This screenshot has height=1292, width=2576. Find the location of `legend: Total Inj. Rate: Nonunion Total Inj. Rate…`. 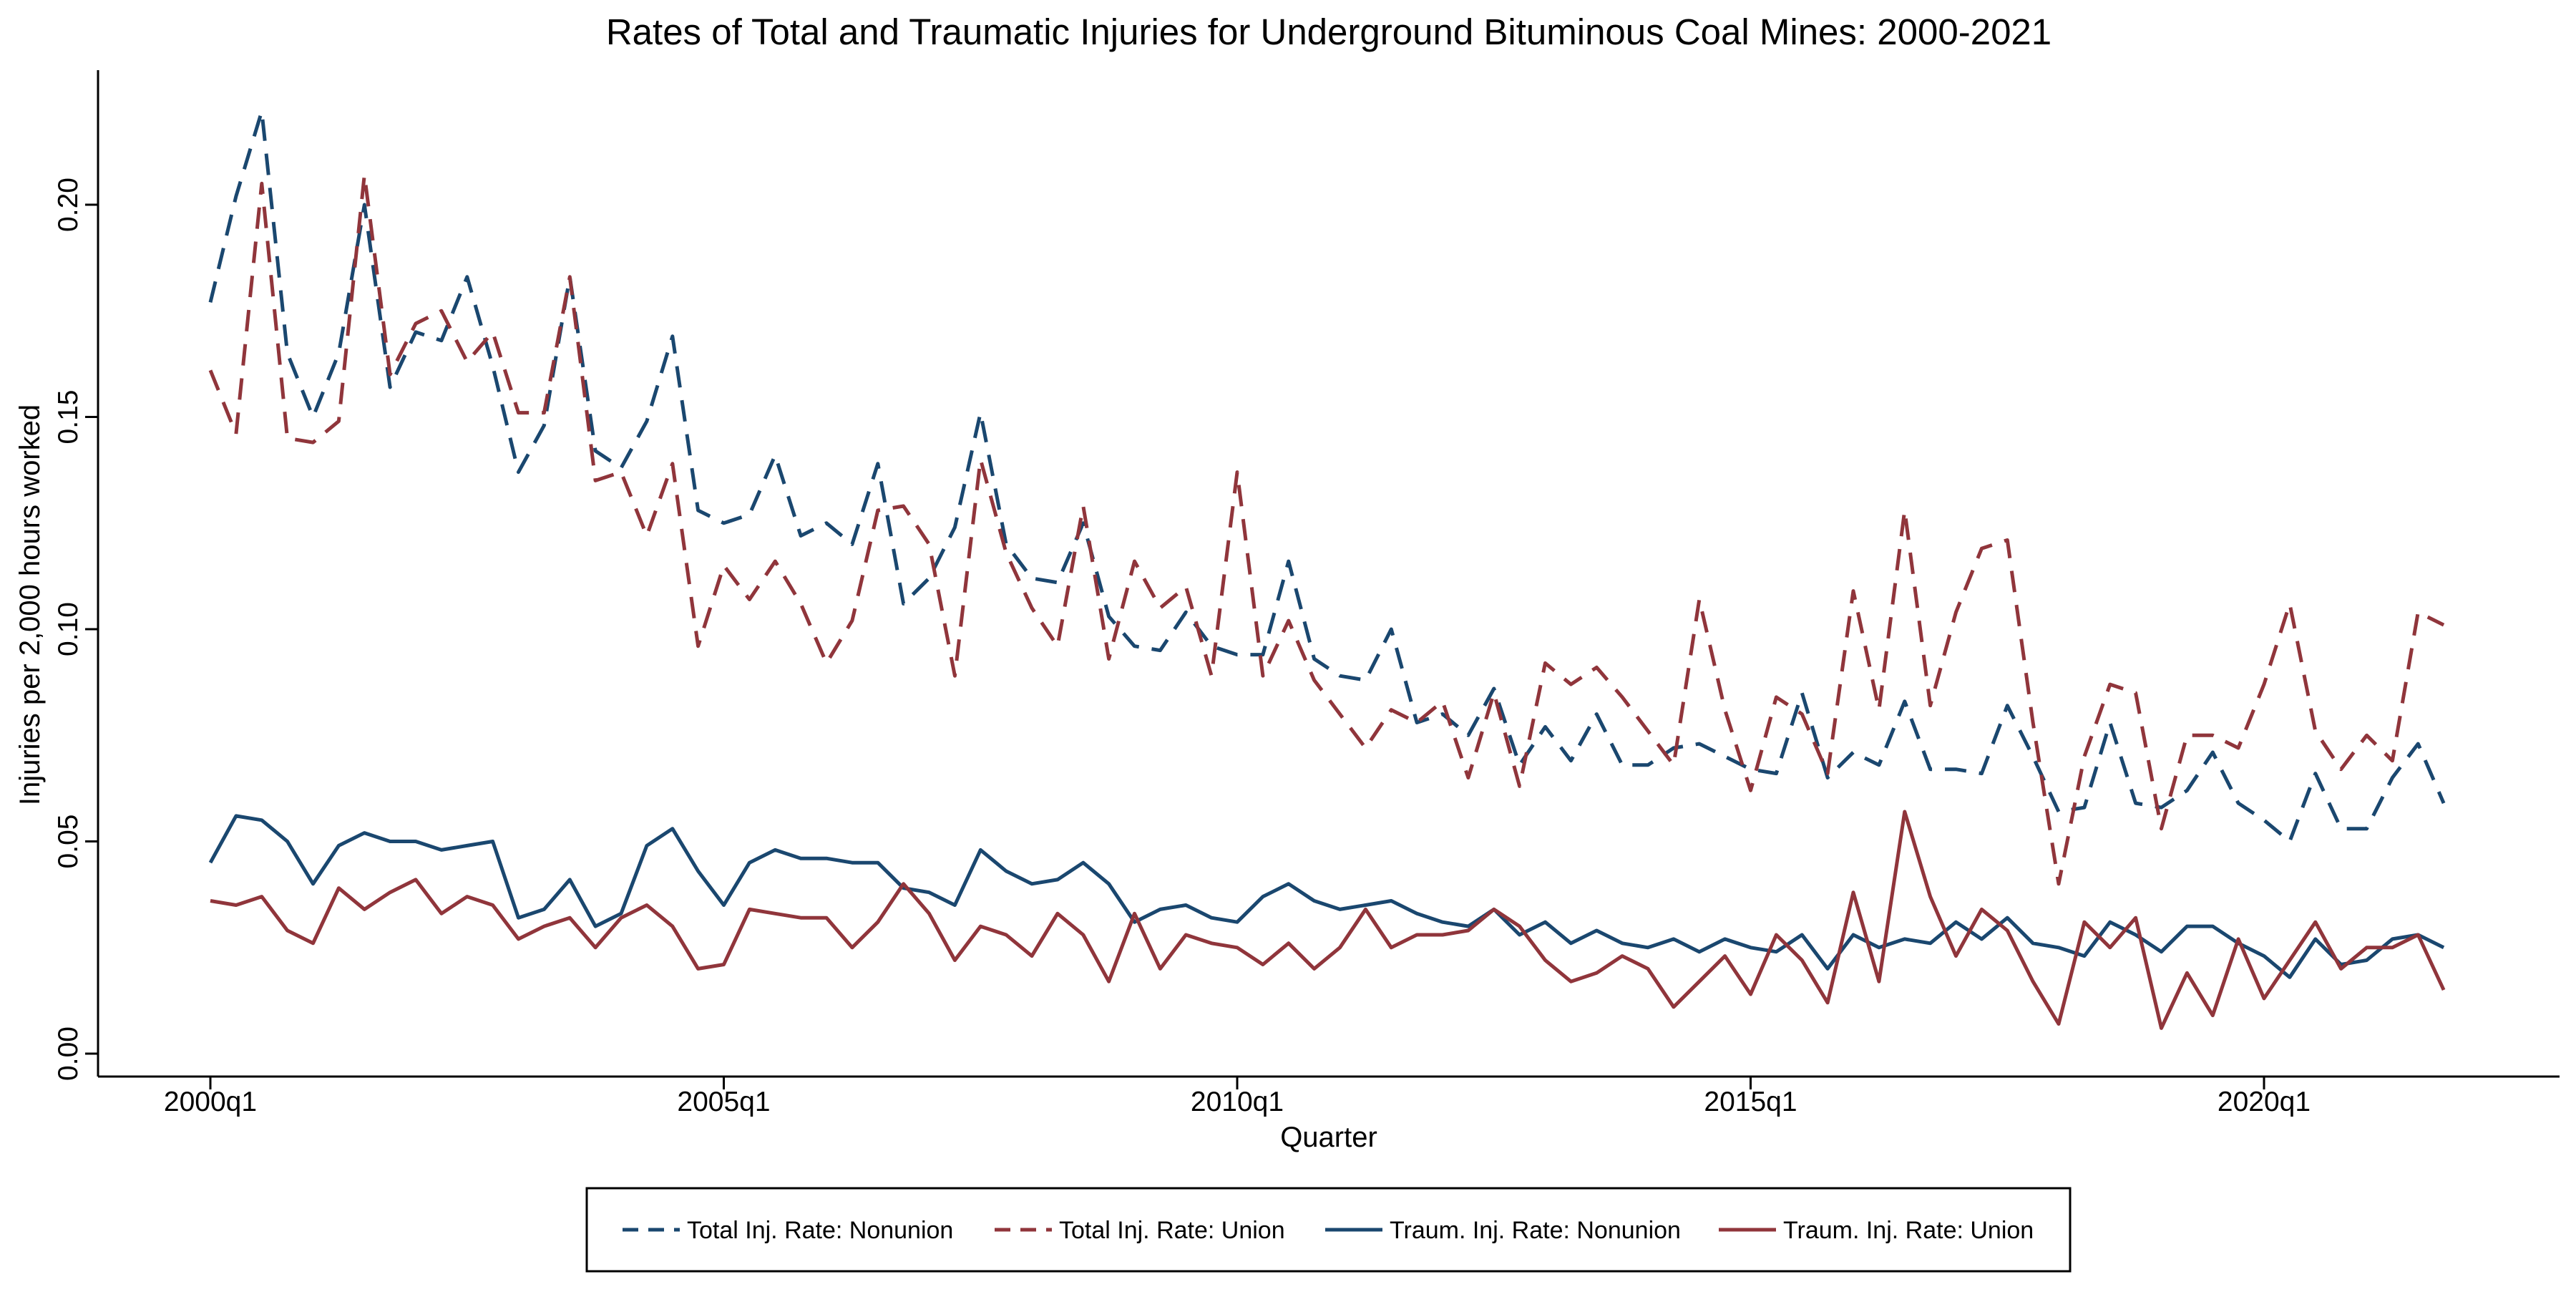

legend: Total Inj. Rate: Nonunion Total Inj. Rate… is located at coordinates (1328, 1230).